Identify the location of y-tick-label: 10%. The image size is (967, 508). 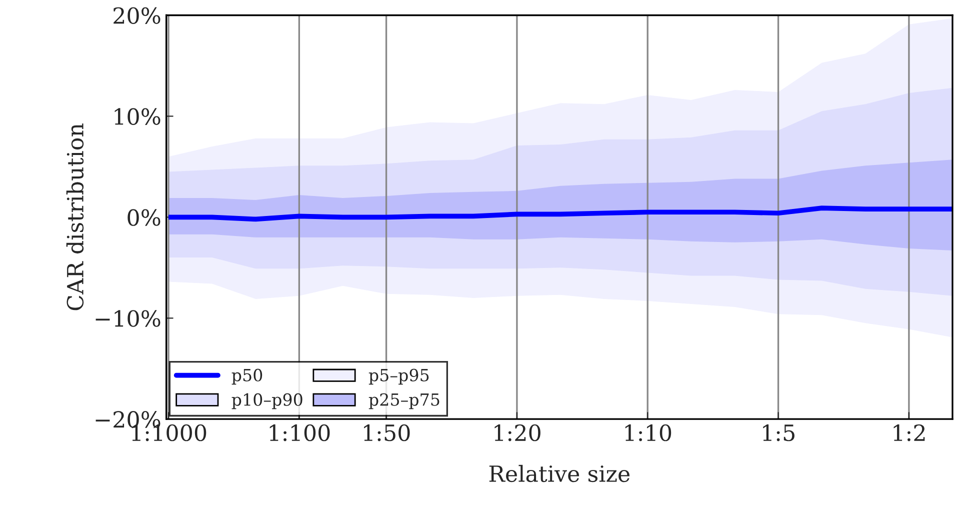
(137, 116).